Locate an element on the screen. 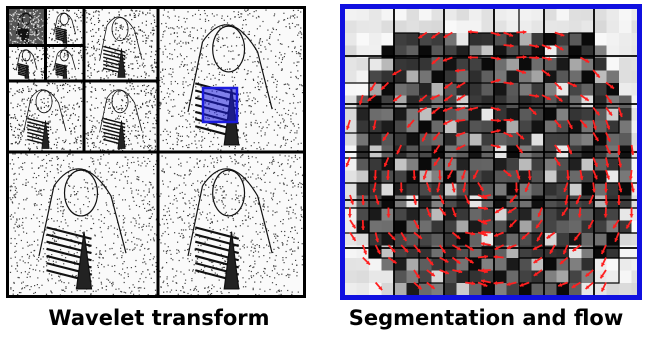 This screenshot has width=650, height=340. segmentation-caption: Segmentation and flow is located at coordinates (486, 318).